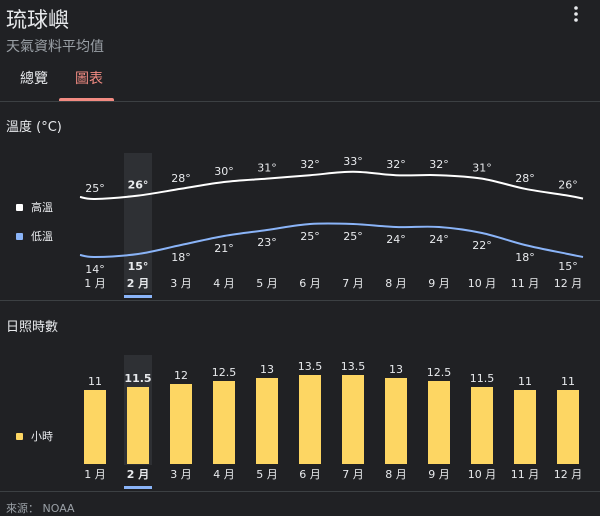 Image resolution: width=600 pixels, height=516 pixels. What do you see at coordinates (86, 99) in the screenshot?
I see `active-tab-indicator` at bounding box center [86, 99].